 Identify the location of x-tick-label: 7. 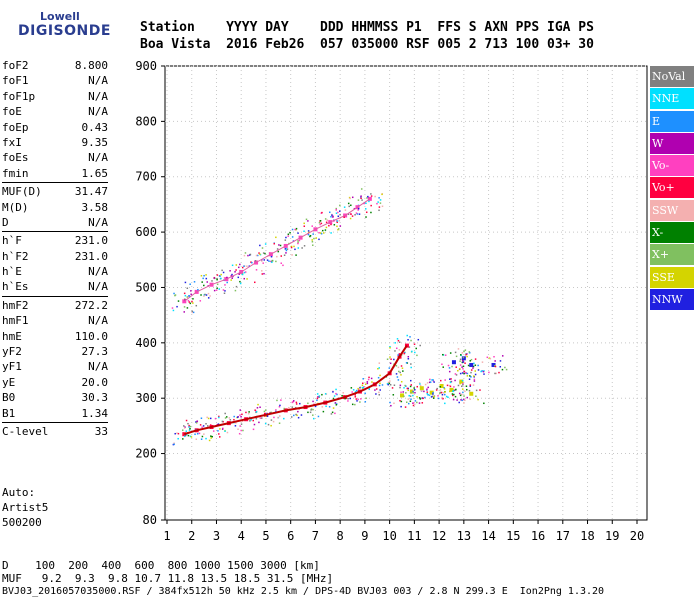
(315, 536).